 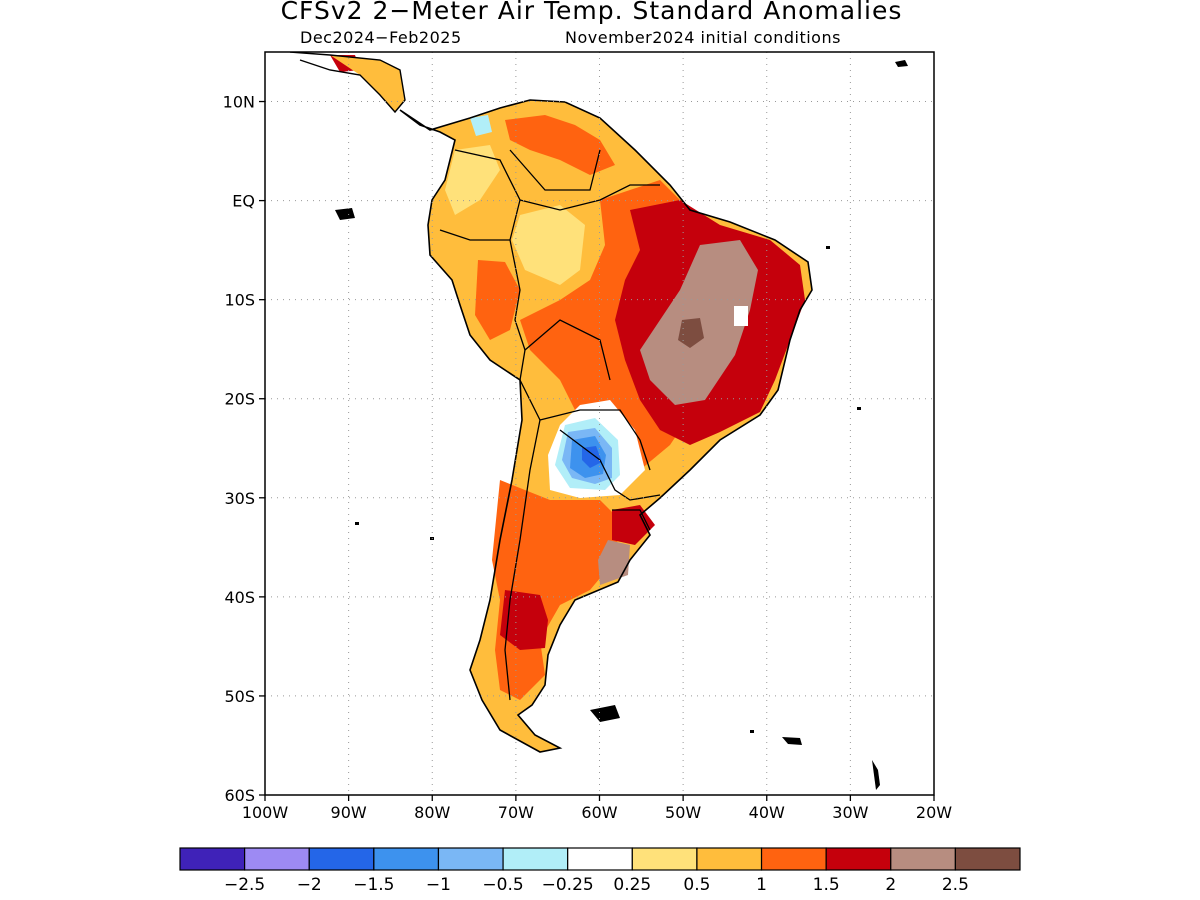 What do you see at coordinates (955, 885) in the screenshot?
I see `colorbar-label: 2.5` at bounding box center [955, 885].